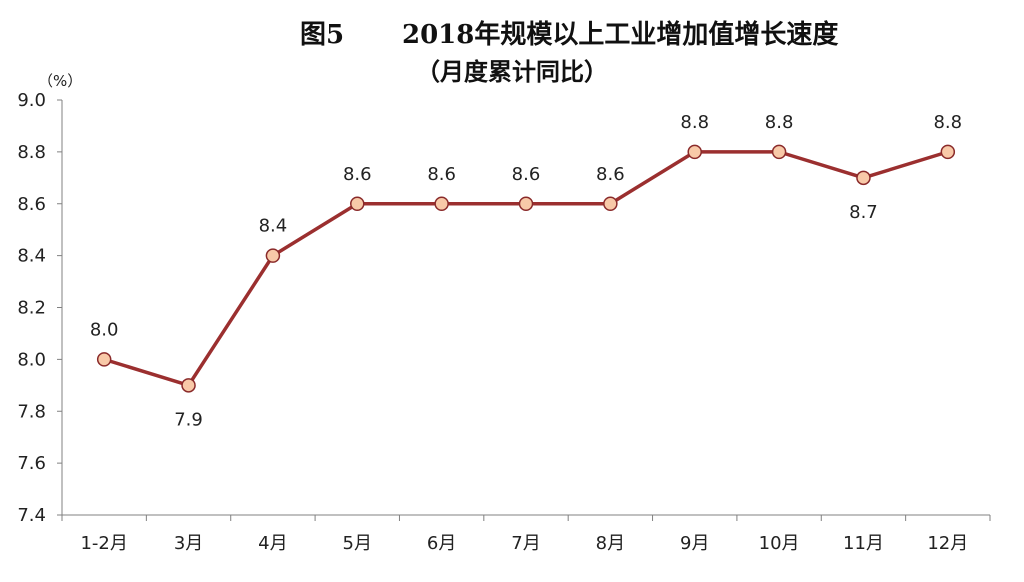  What do you see at coordinates (31, 359) in the screenshot?
I see `y-tick-label: 8.0` at bounding box center [31, 359].